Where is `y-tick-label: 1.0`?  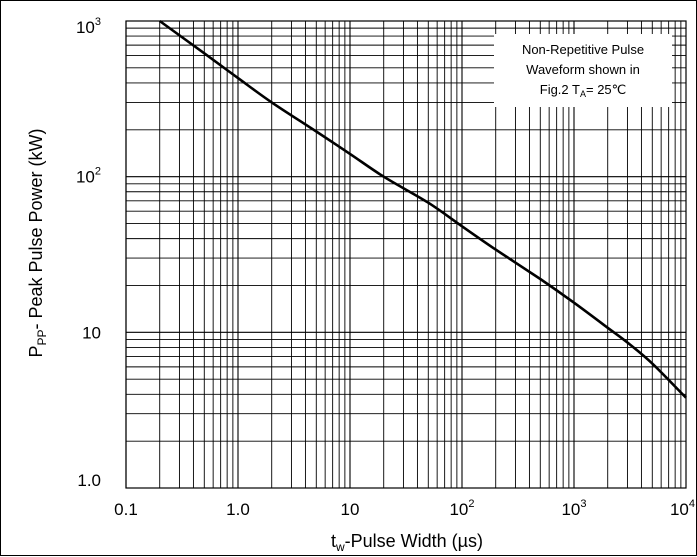 y-tick-label: 1.0 is located at coordinates (89, 480).